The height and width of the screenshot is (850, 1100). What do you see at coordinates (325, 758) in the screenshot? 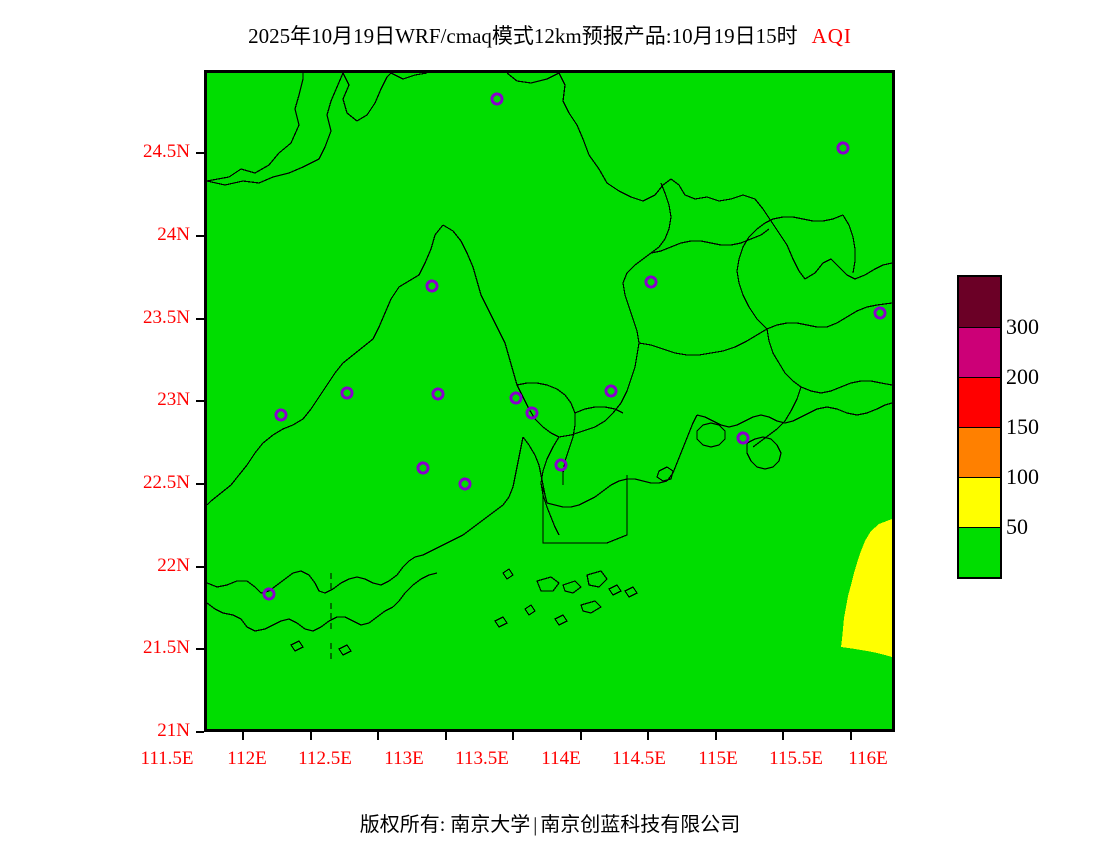
I see `x-axis-label-112-5e: 112.5E` at bounding box center [325, 758].